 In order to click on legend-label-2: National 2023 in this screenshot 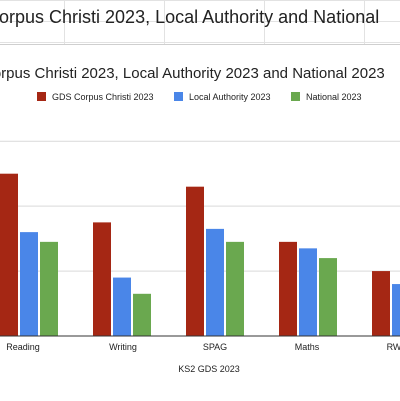, I will do `click(334, 97)`.